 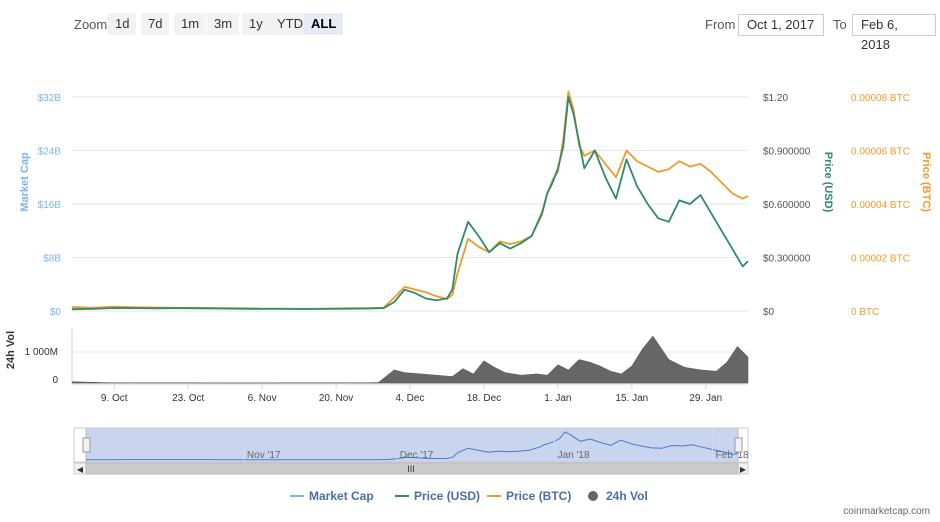 I want to click on navigator-label: Nov '17, so click(x=264, y=455).